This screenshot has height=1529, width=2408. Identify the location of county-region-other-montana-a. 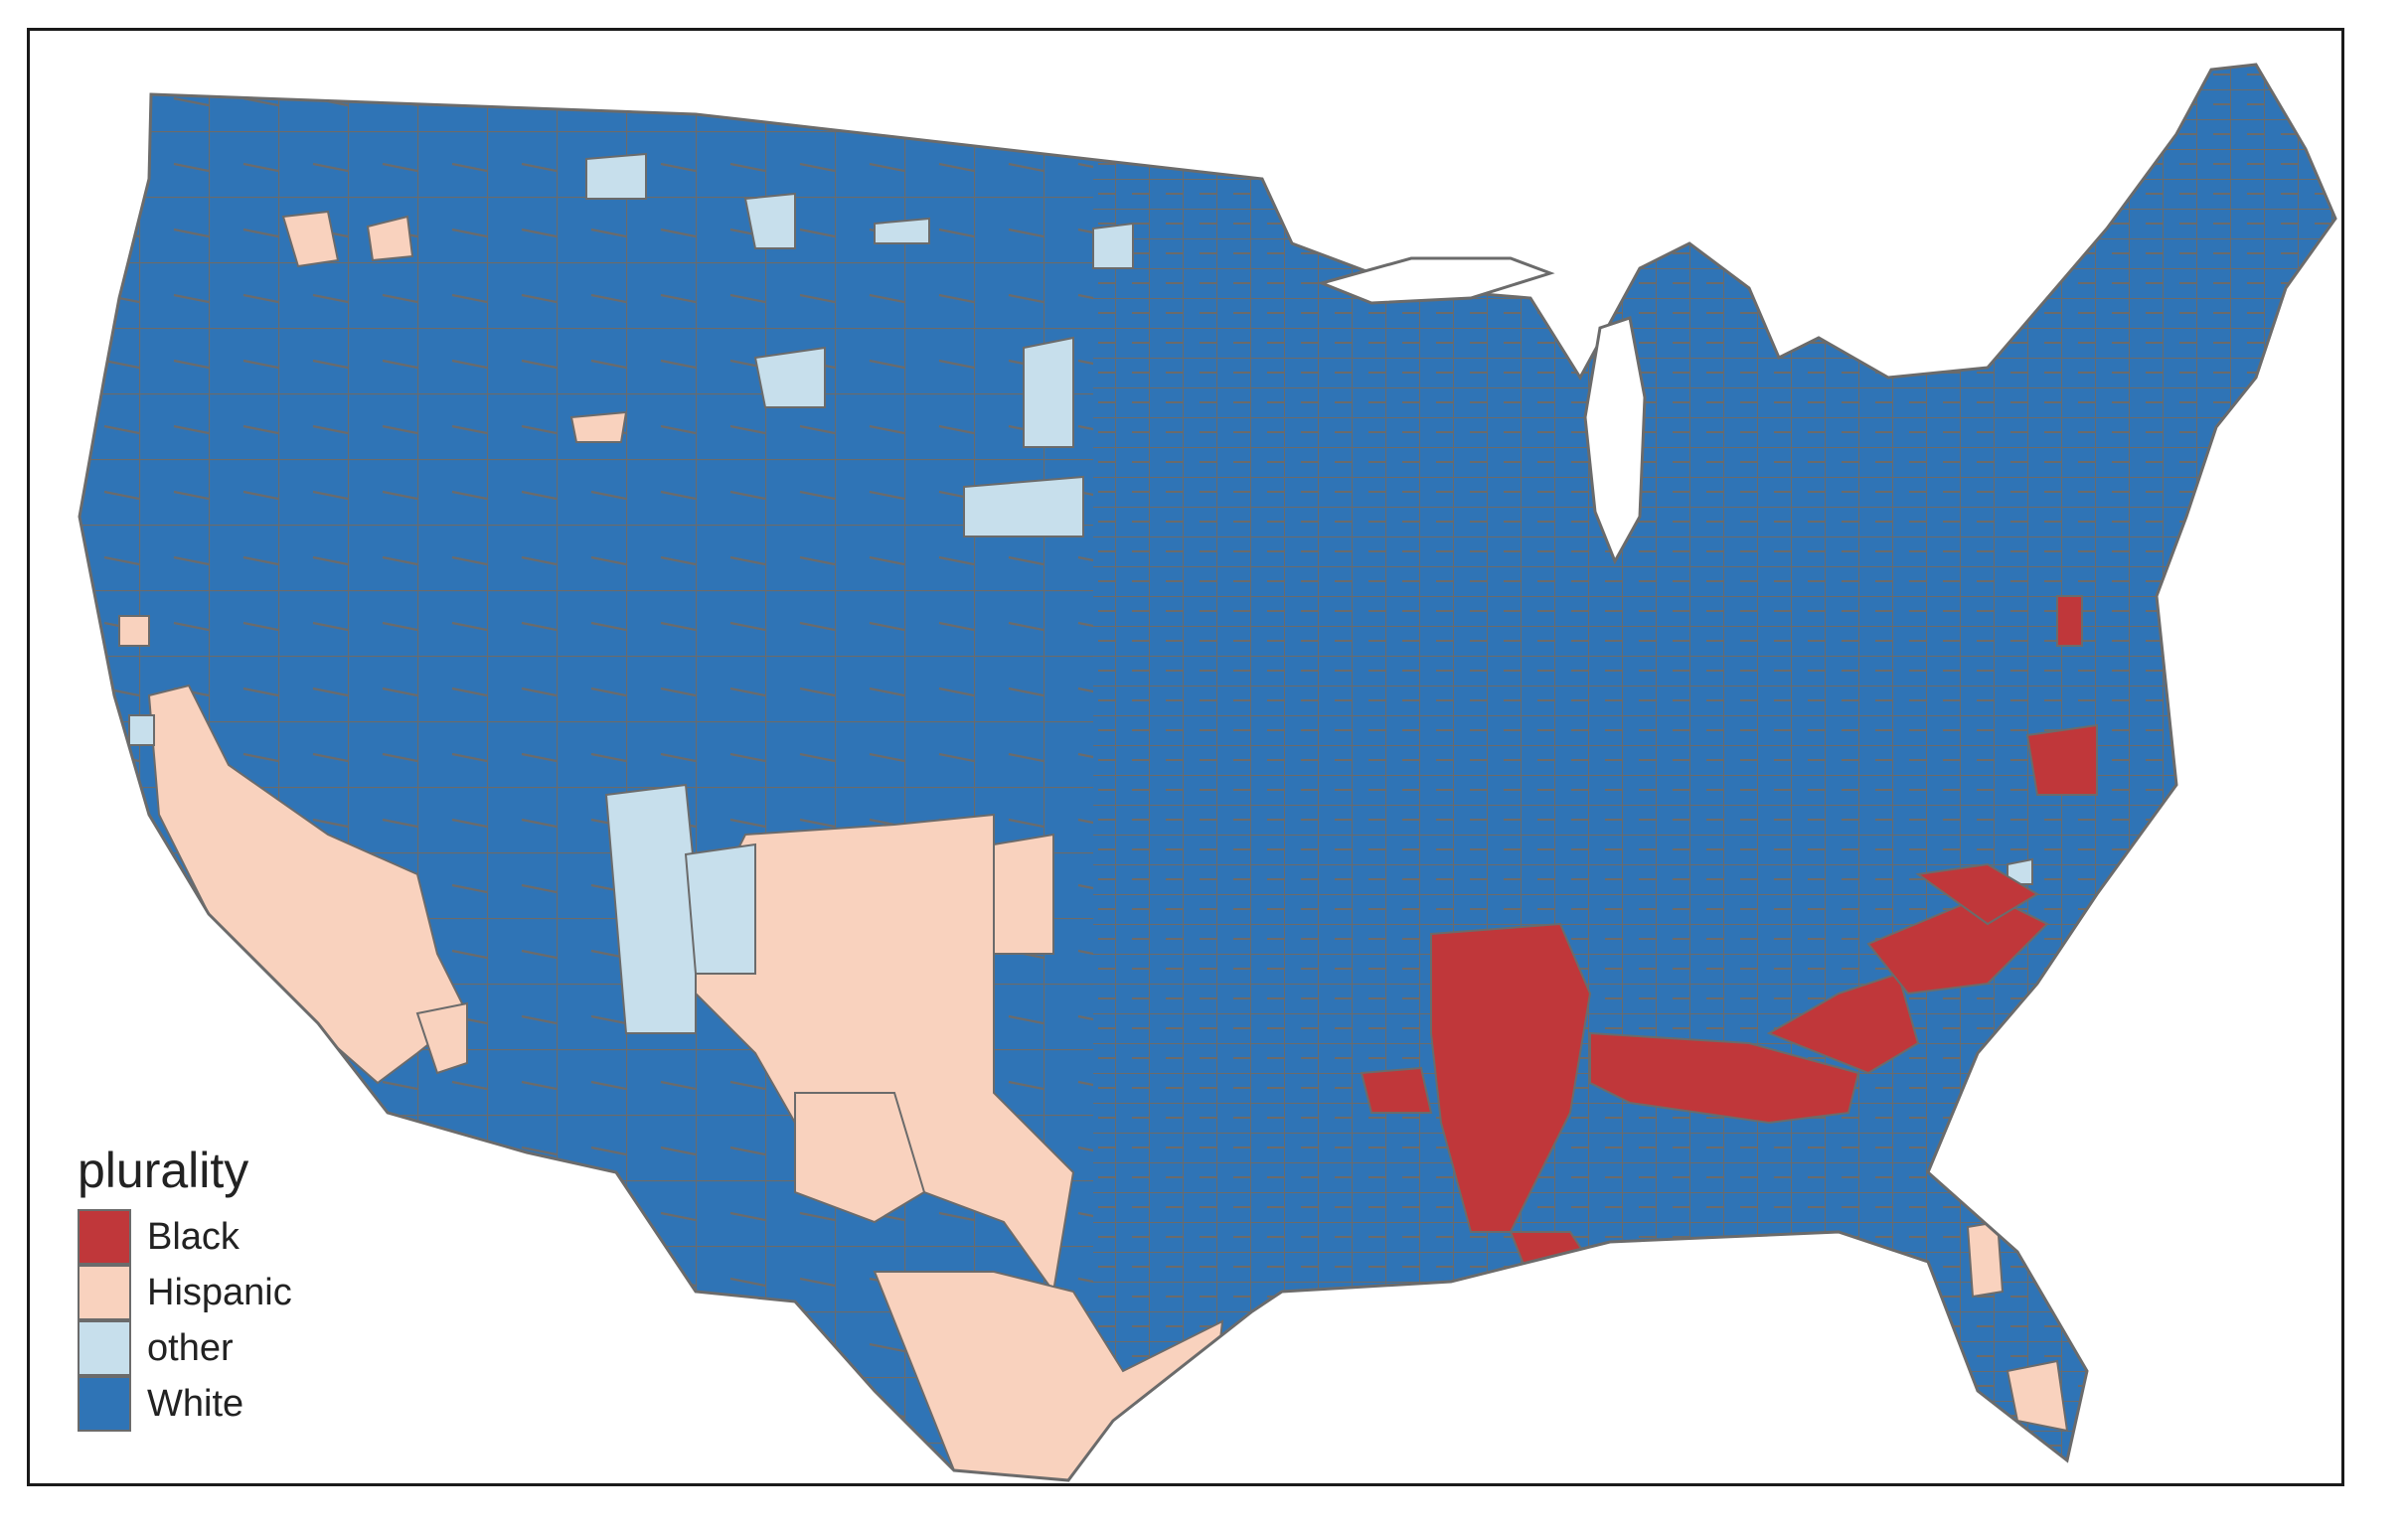
(769, 221).